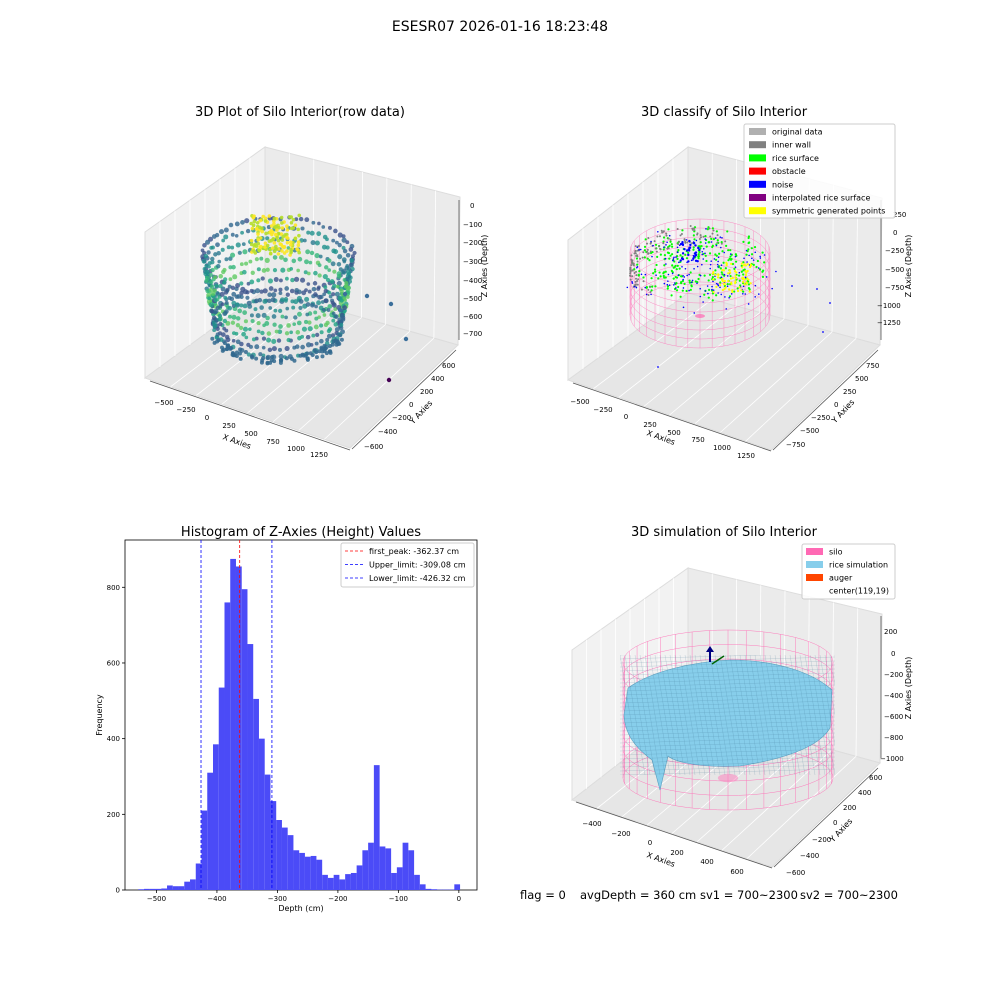 The width and height of the screenshot is (1000, 1000). I want to click on plot1-z-tick: −700, so click(472, 334).